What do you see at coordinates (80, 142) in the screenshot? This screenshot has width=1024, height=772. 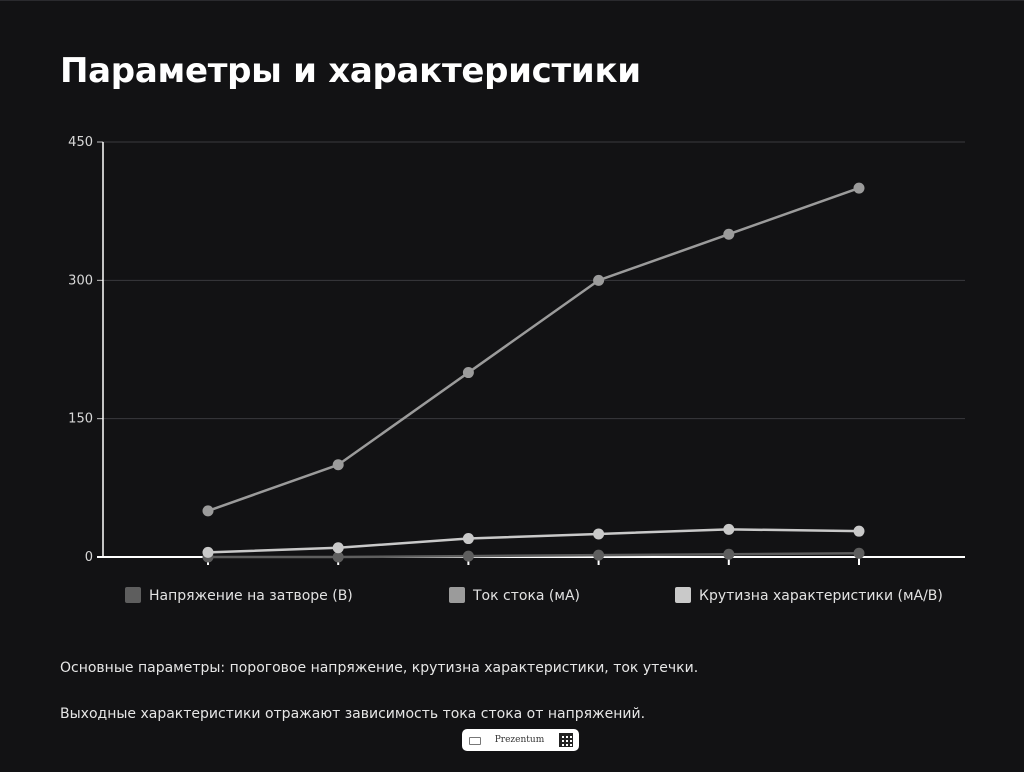 I see `y-tick-label: 450` at bounding box center [80, 142].